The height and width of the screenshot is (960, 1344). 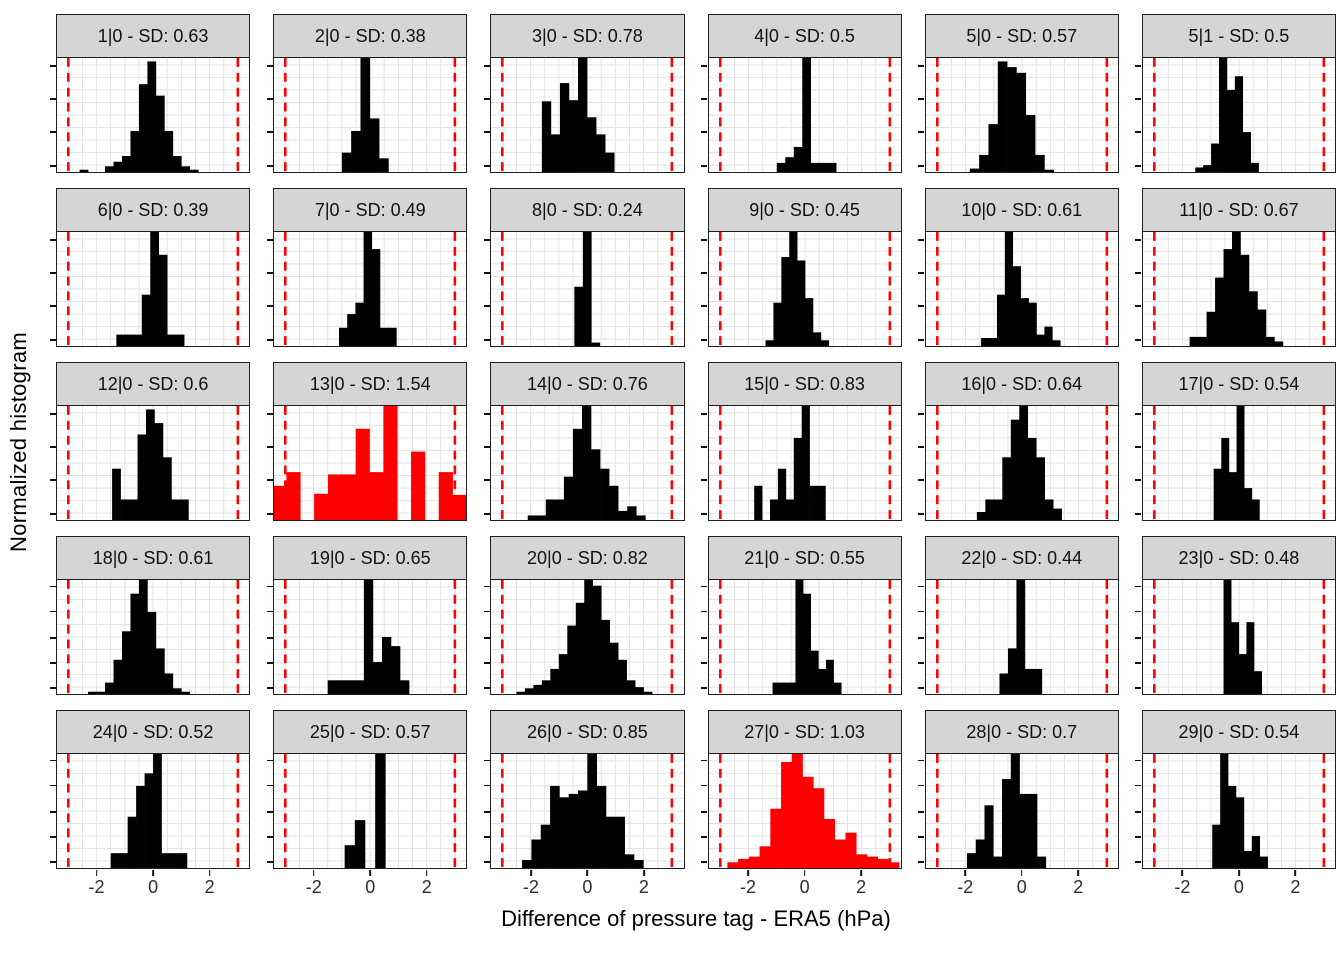 I want to click on facet-strip-label: 5|0 - SD: 0.57, so click(x=1022, y=35).